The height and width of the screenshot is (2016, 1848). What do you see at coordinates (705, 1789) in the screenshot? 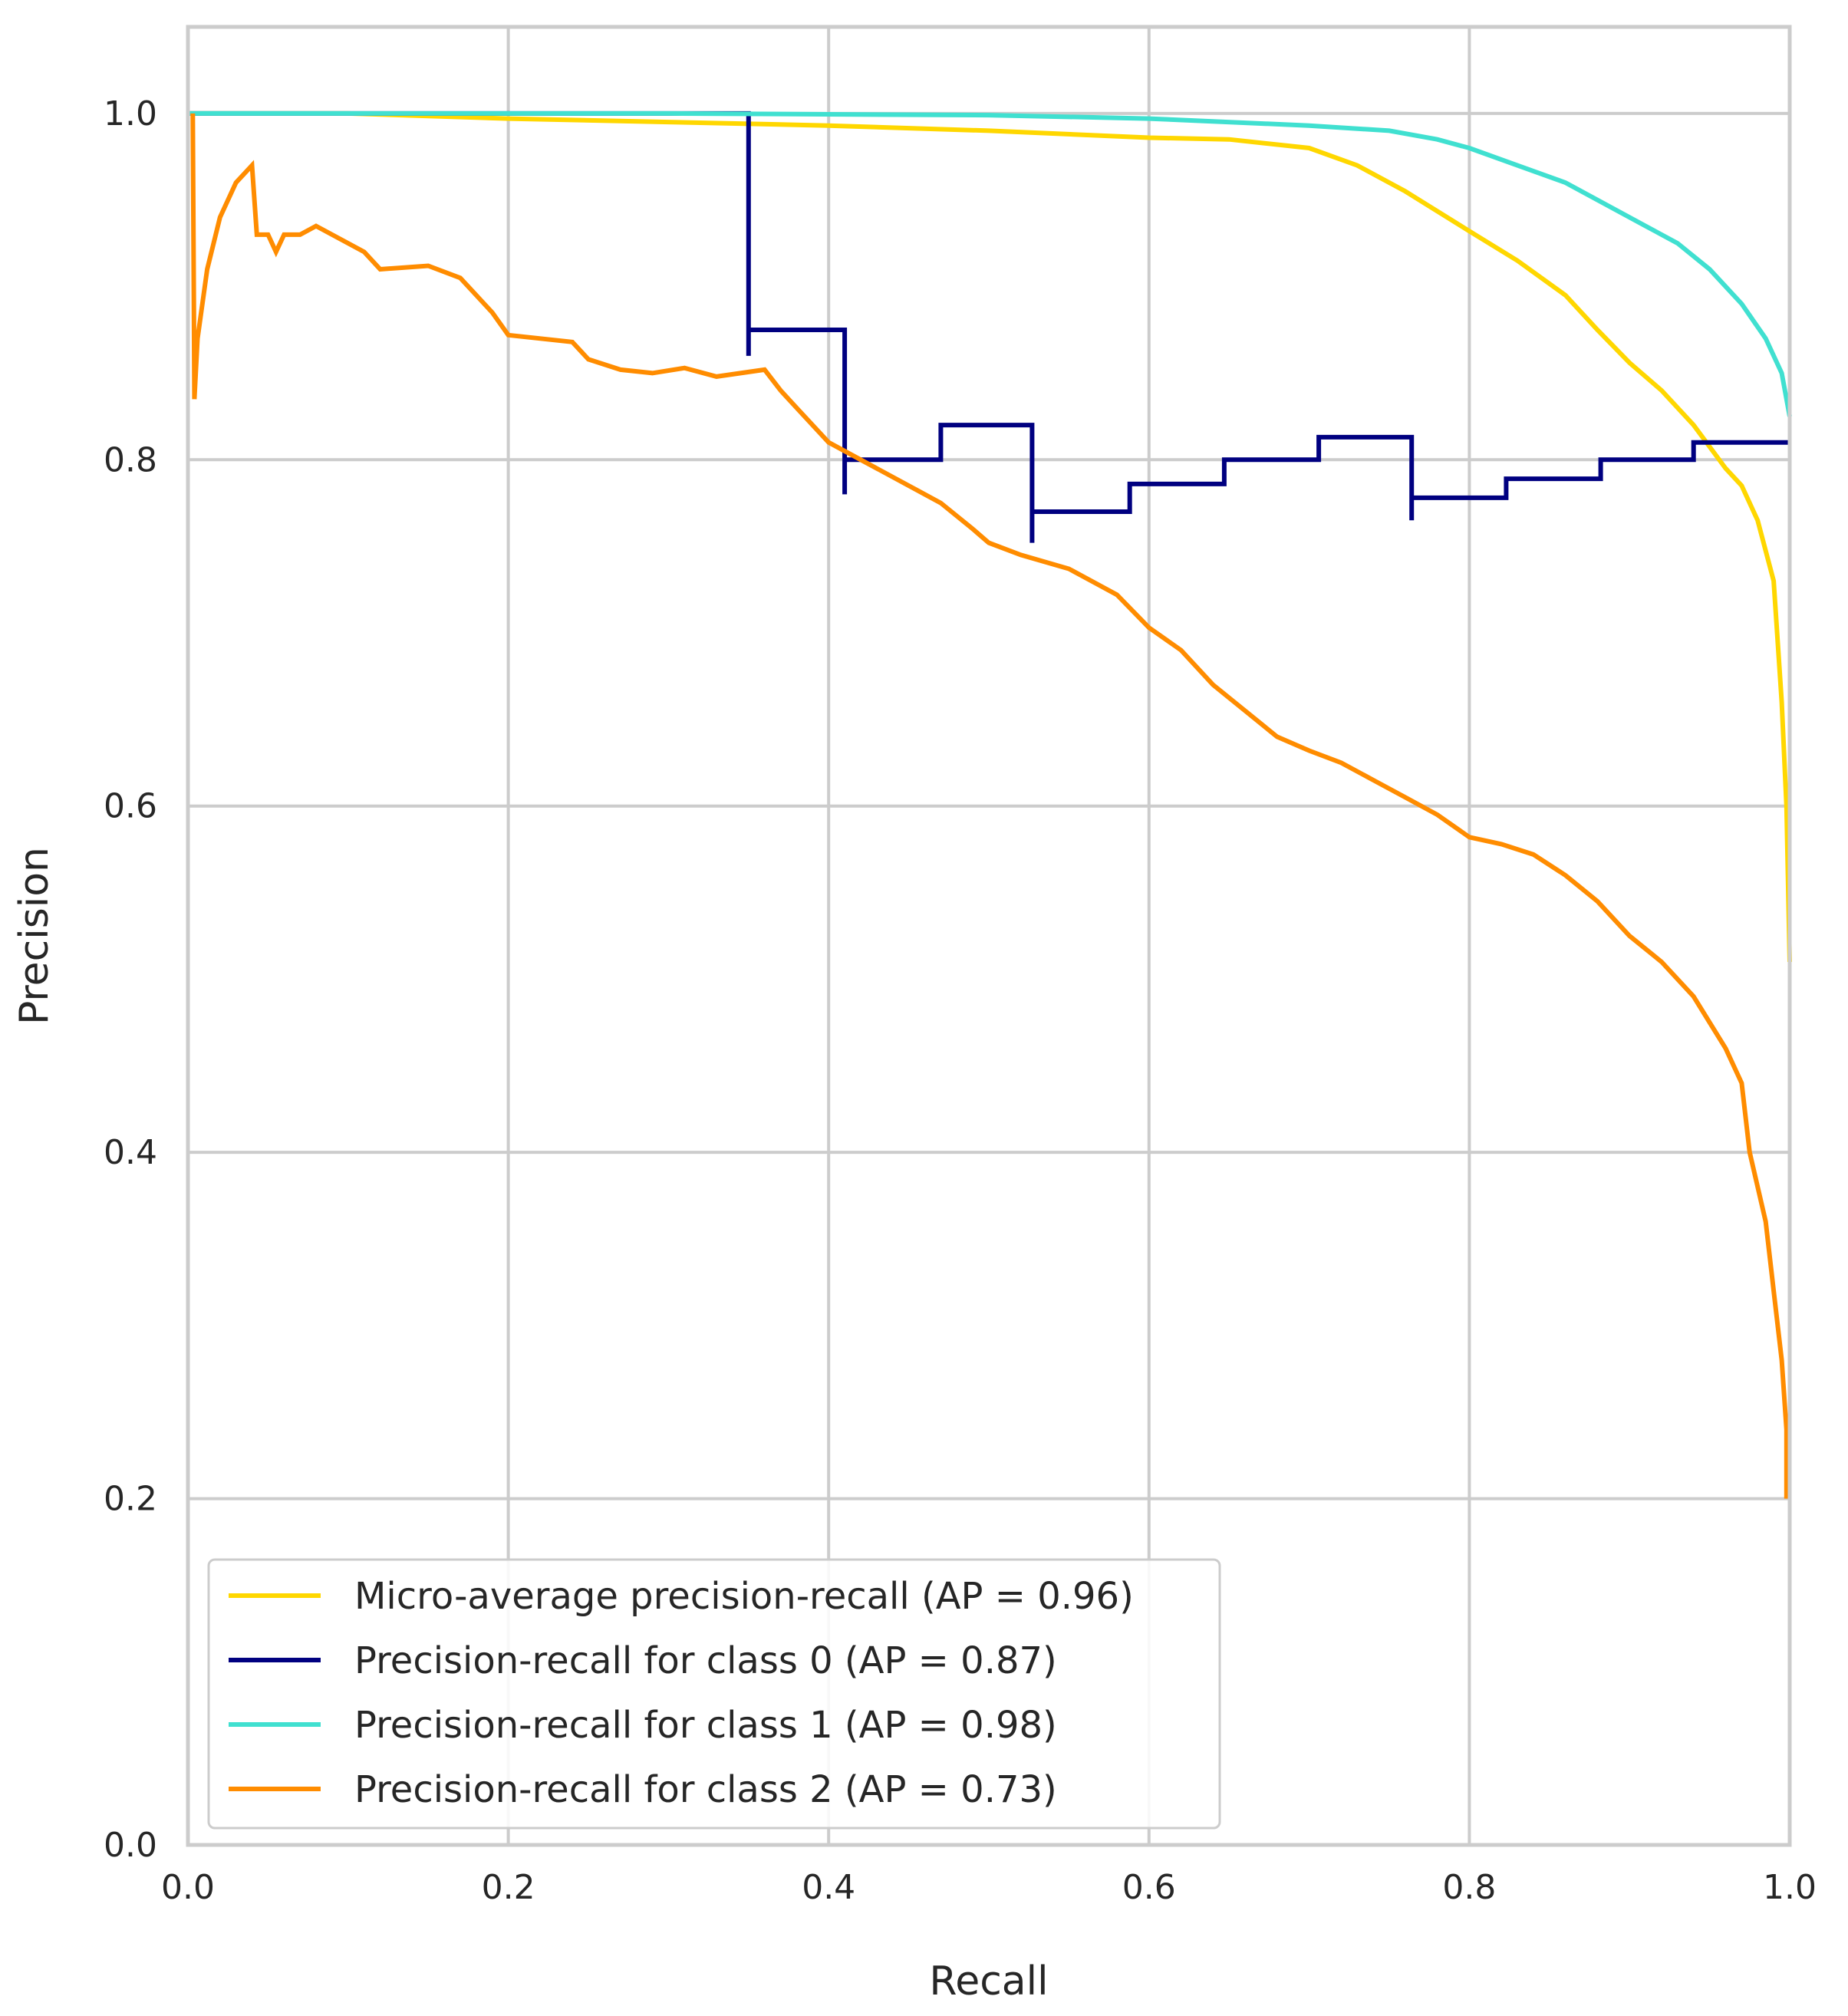
I see `legend-label-3: Precision-recall for class 2 (AP = 0.73)` at bounding box center [705, 1789].